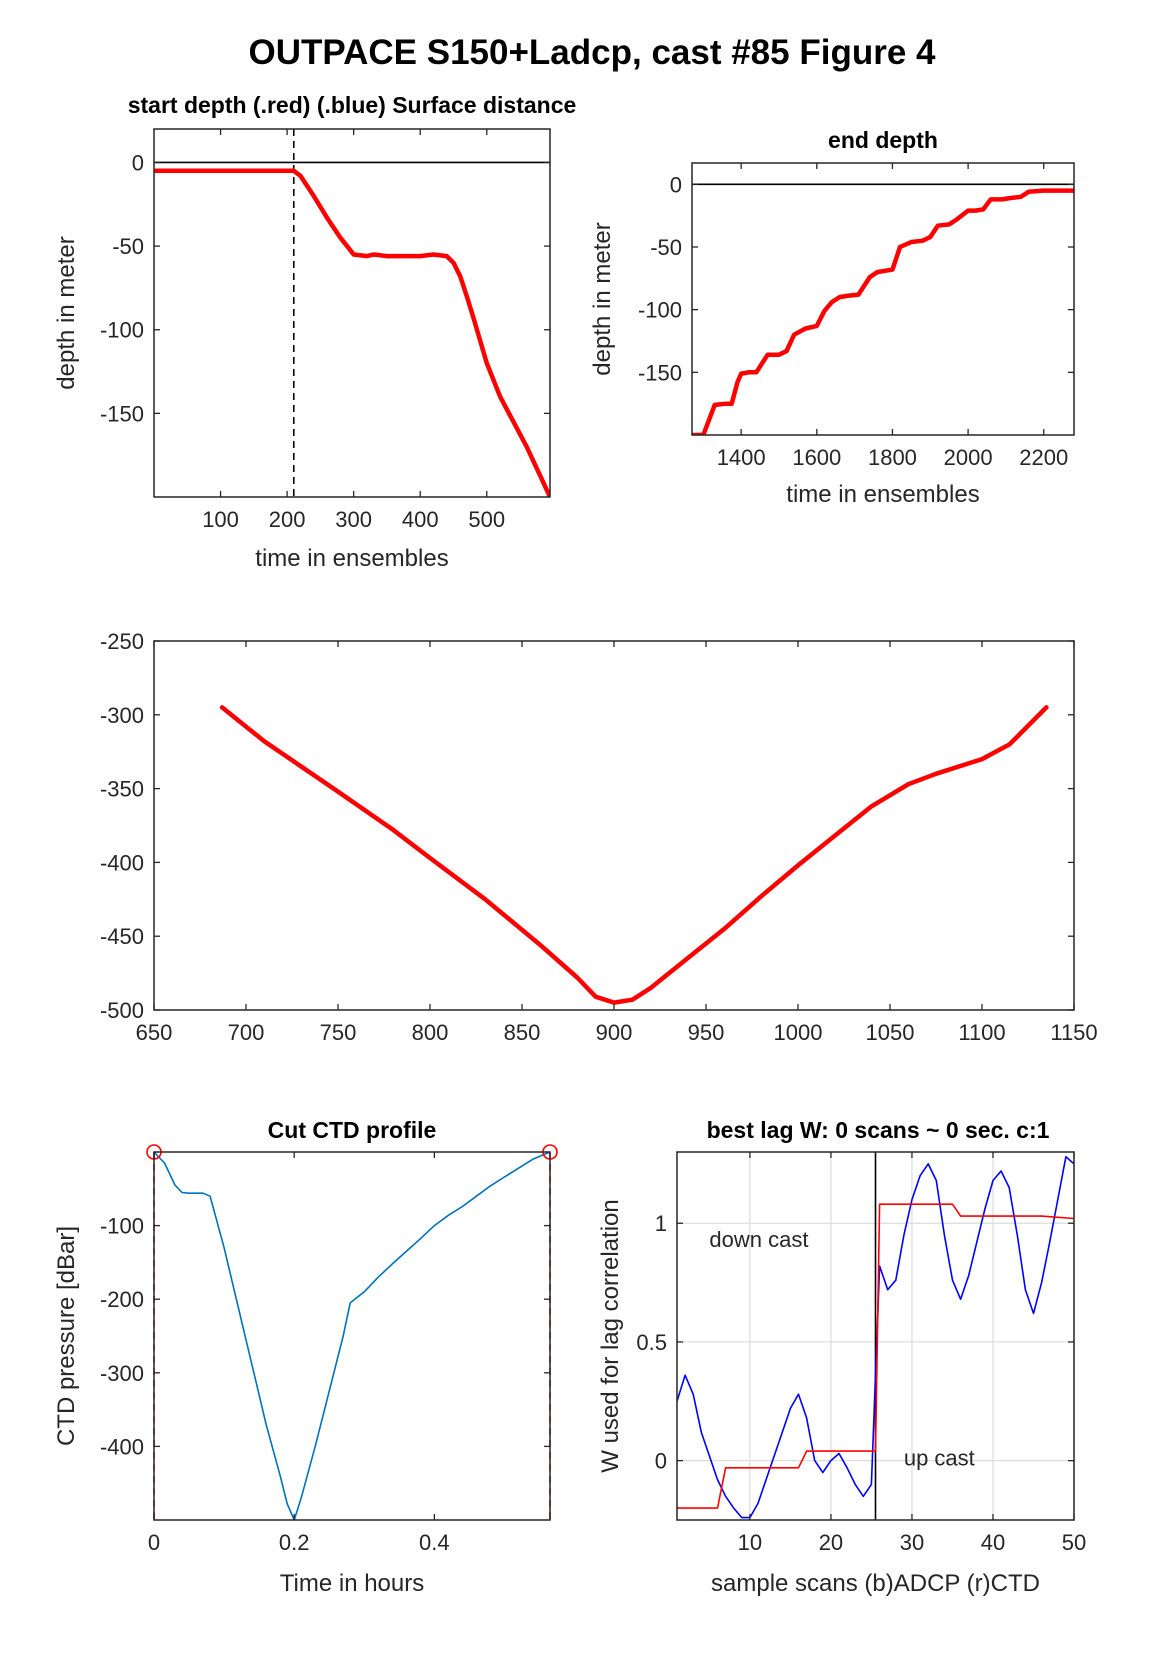 This screenshot has width=1165, height=1679. I want to click on x-tick-label: 700, so click(246, 1032).